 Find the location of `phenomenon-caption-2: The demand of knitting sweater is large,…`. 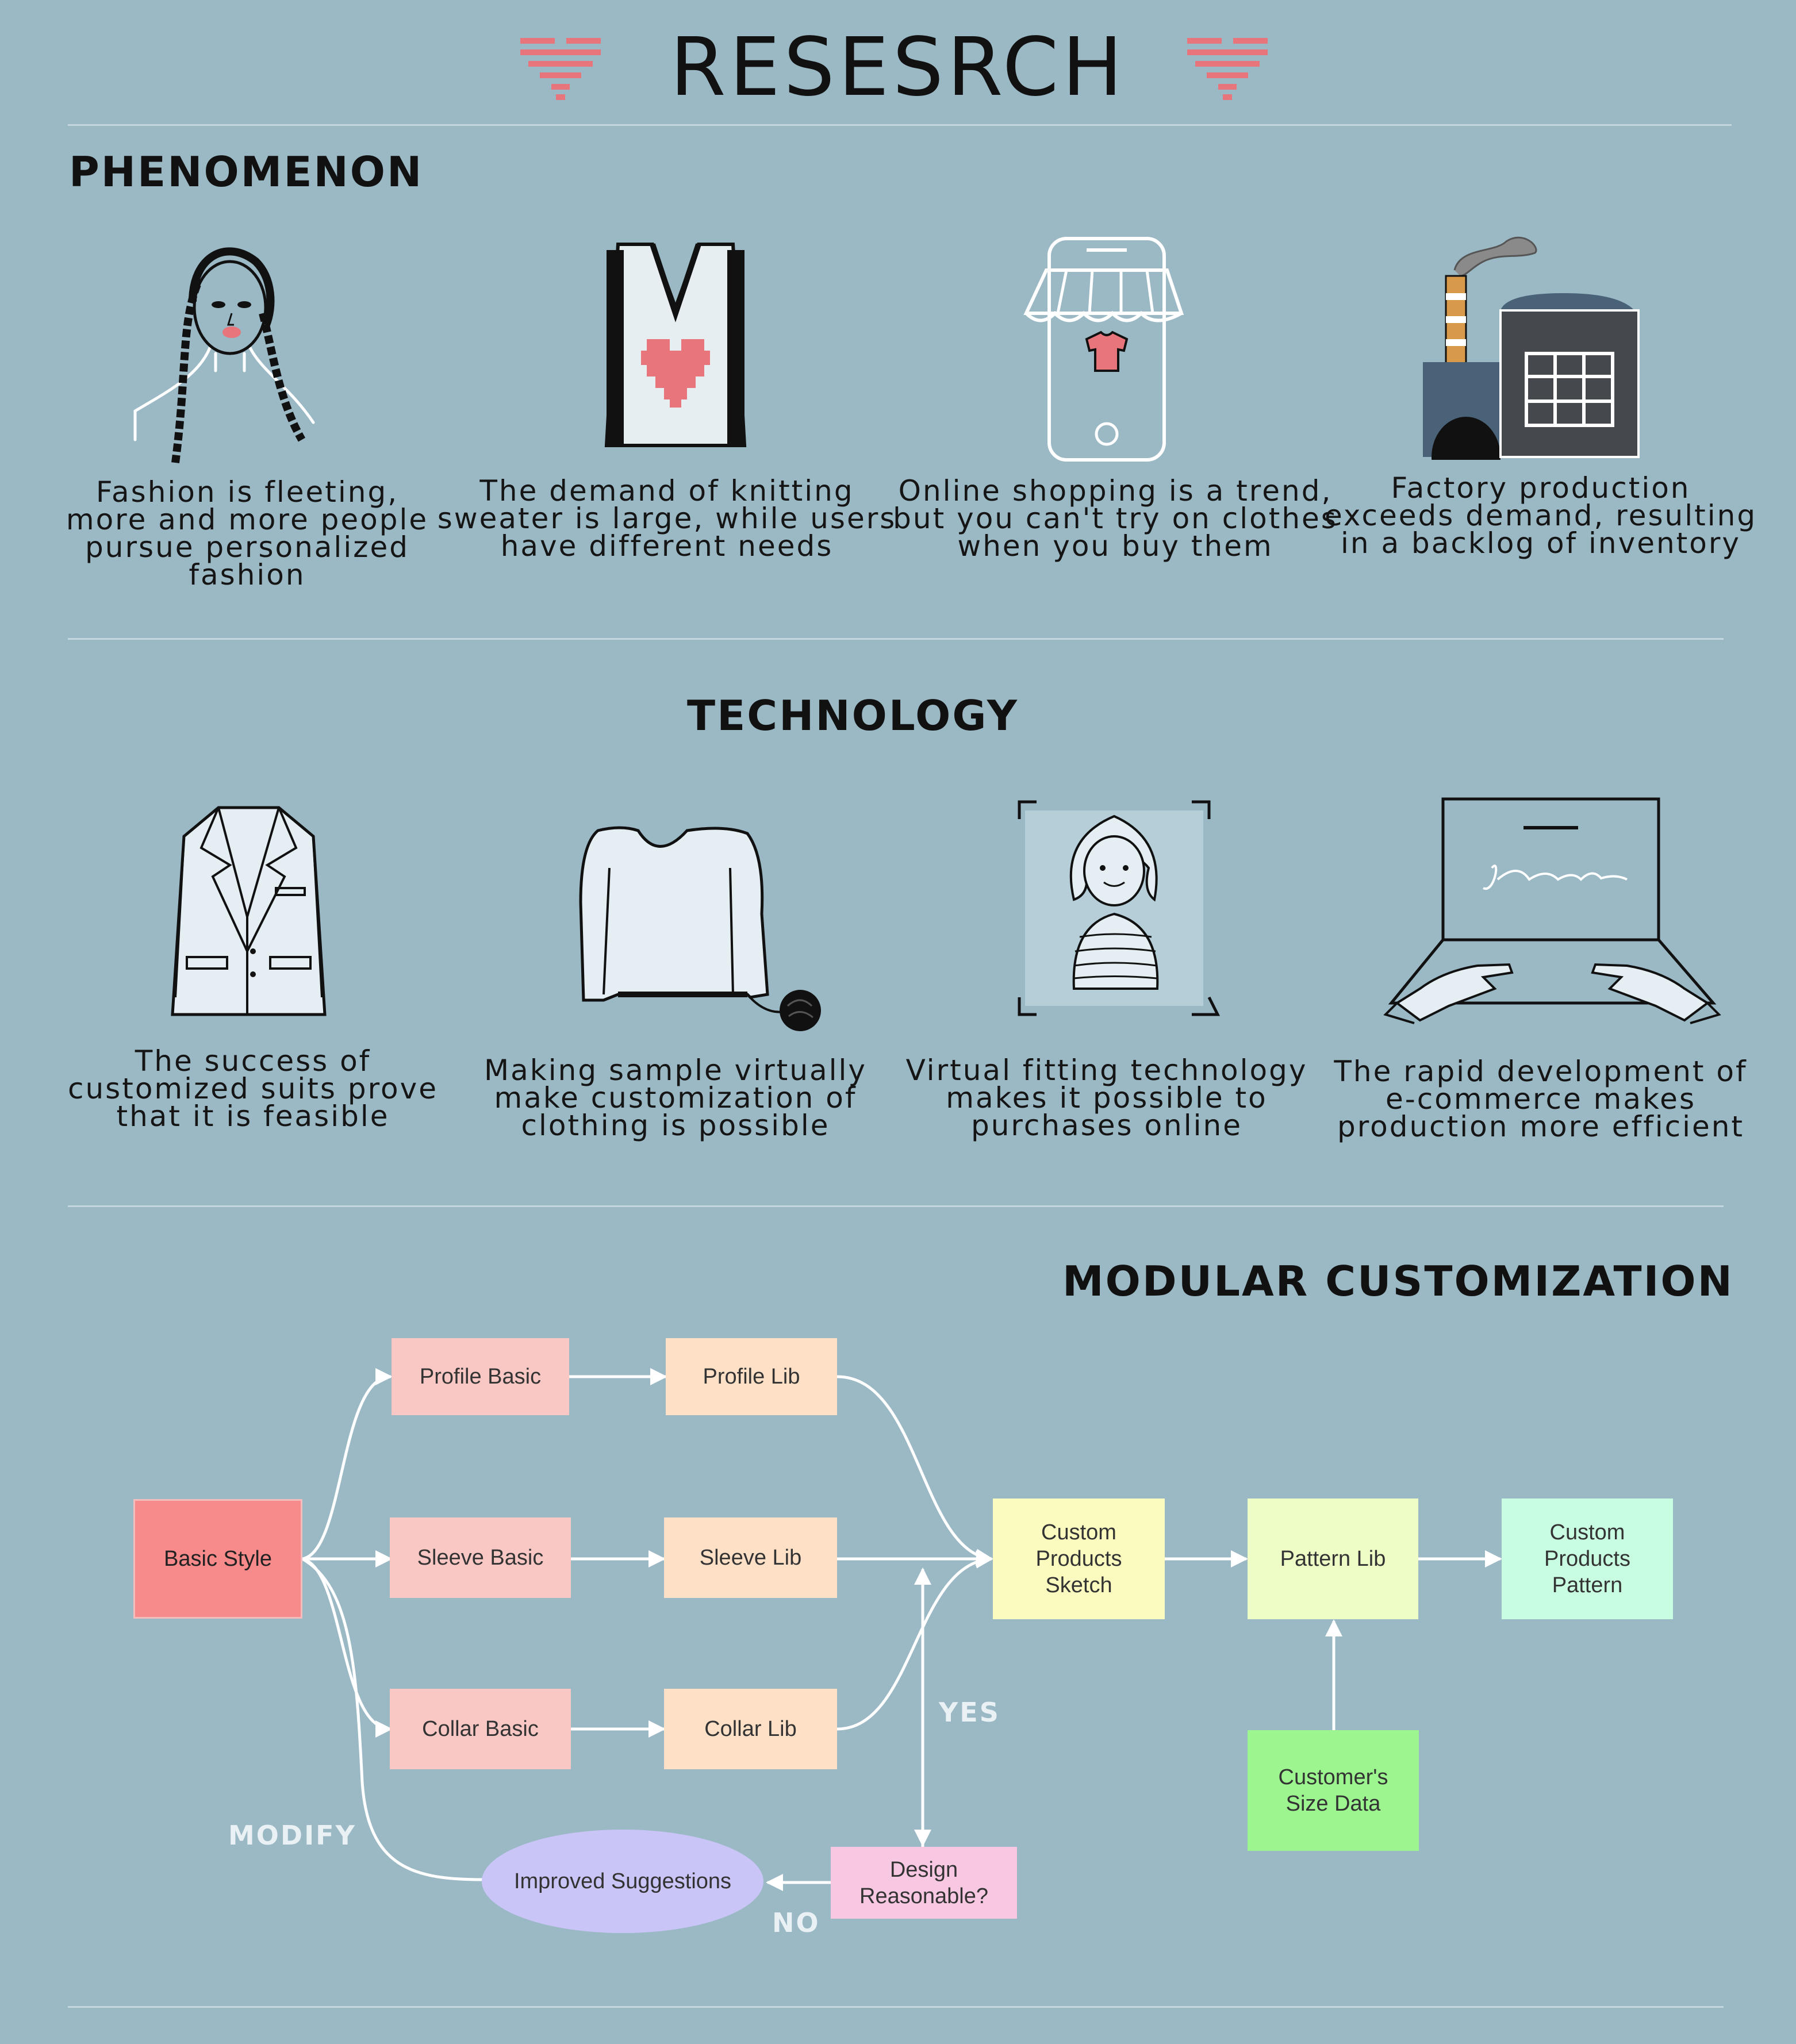

phenomenon-caption-2: The demand of knitting sweater is large,… is located at coordinates (667, 518).